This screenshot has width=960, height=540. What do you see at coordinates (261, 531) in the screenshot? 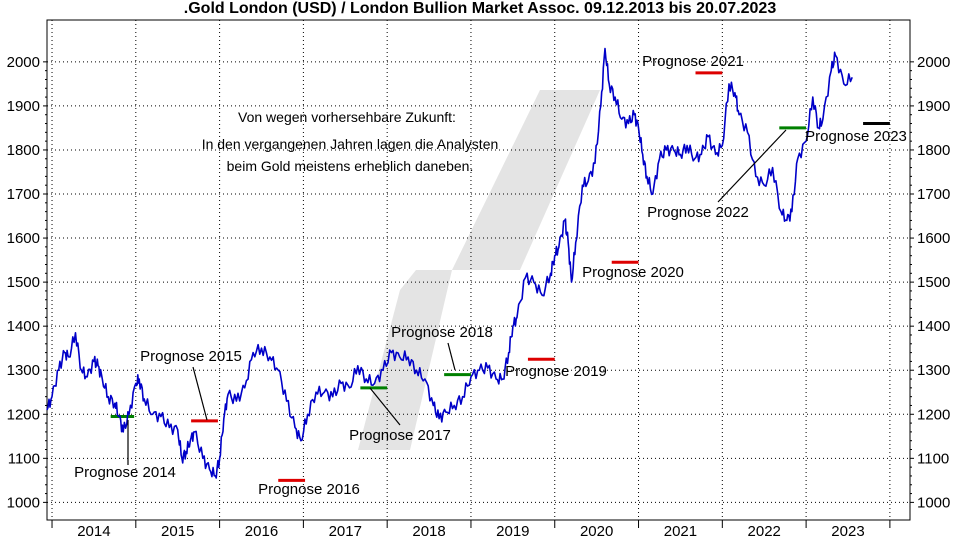
I see `x-tick-label: 2016` at bounding box center [261, 531].